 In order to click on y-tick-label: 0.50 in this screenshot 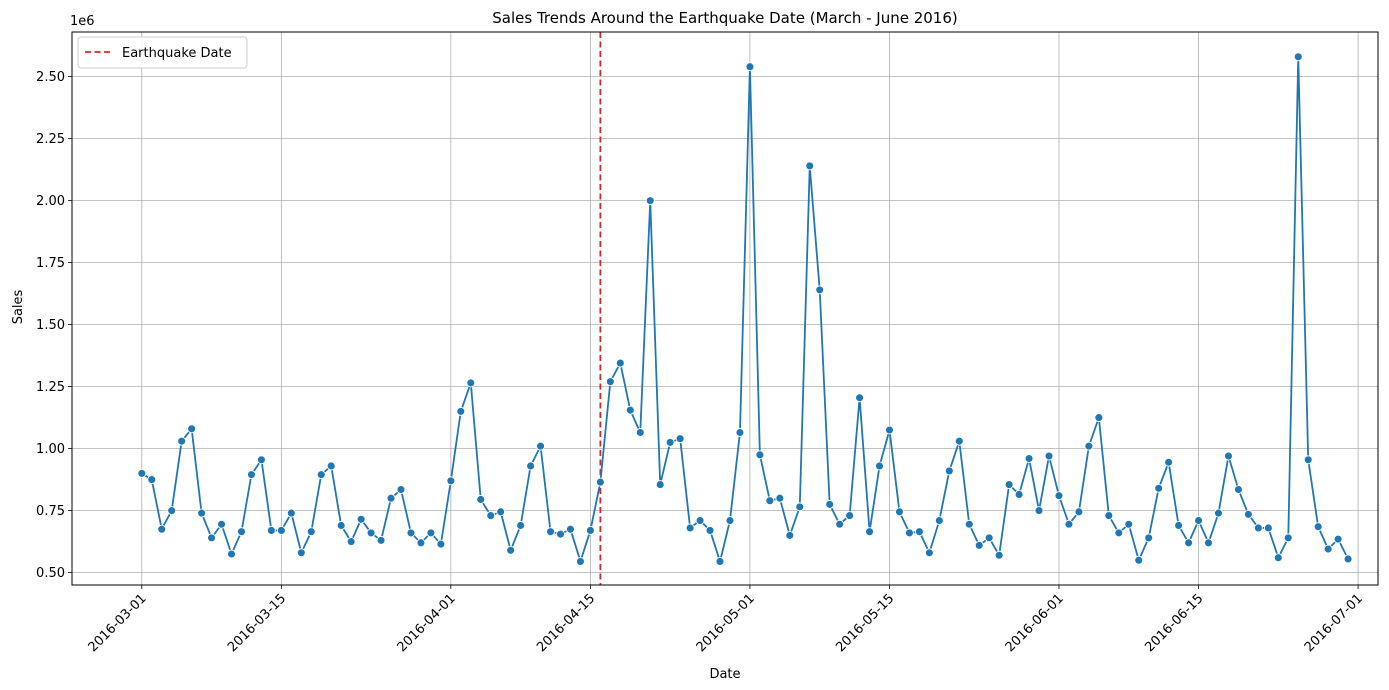, I will do `click(50, 573)`.